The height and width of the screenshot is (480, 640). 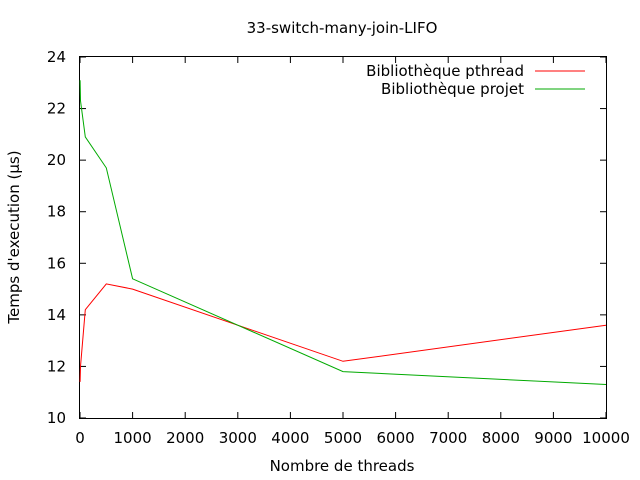 I want to click on y-tick-label: 10, so click(x=56, y=418).